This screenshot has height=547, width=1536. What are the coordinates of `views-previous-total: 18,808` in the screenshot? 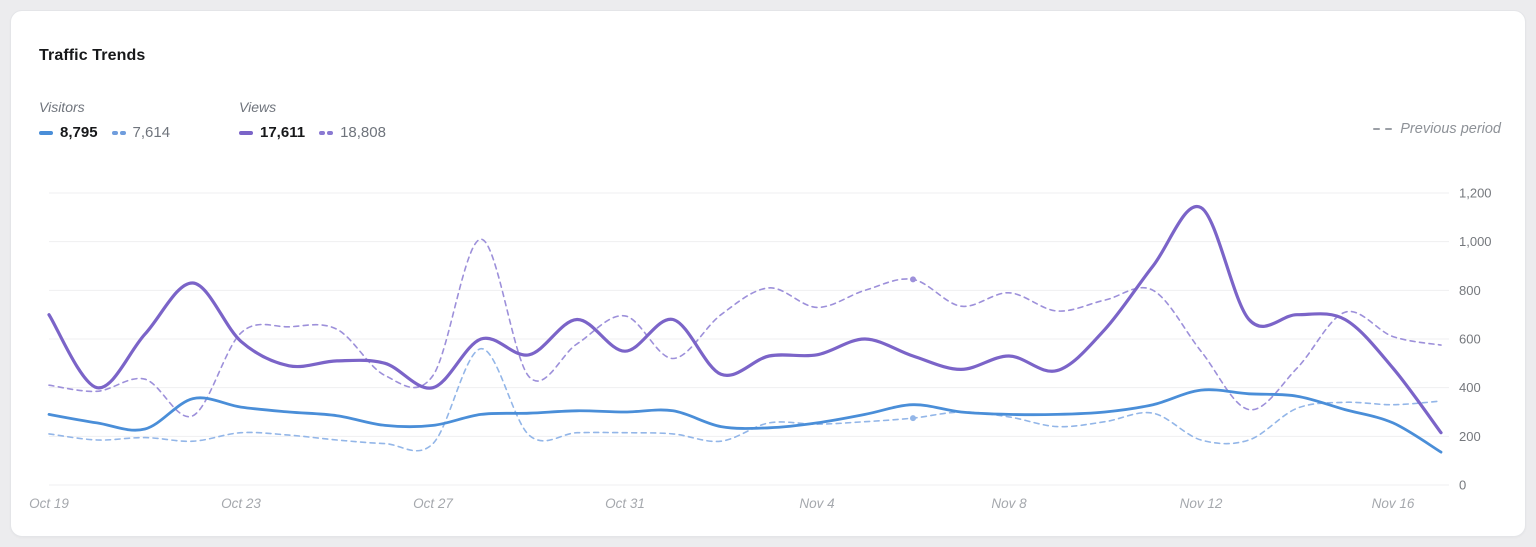 It's located at (363, 132).